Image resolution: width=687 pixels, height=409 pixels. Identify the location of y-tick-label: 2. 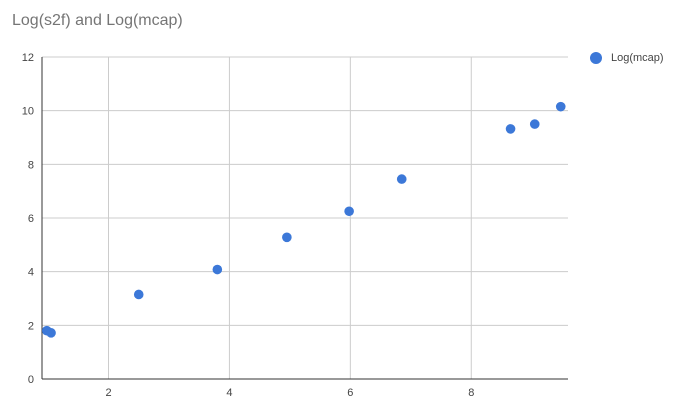
(31, 326).